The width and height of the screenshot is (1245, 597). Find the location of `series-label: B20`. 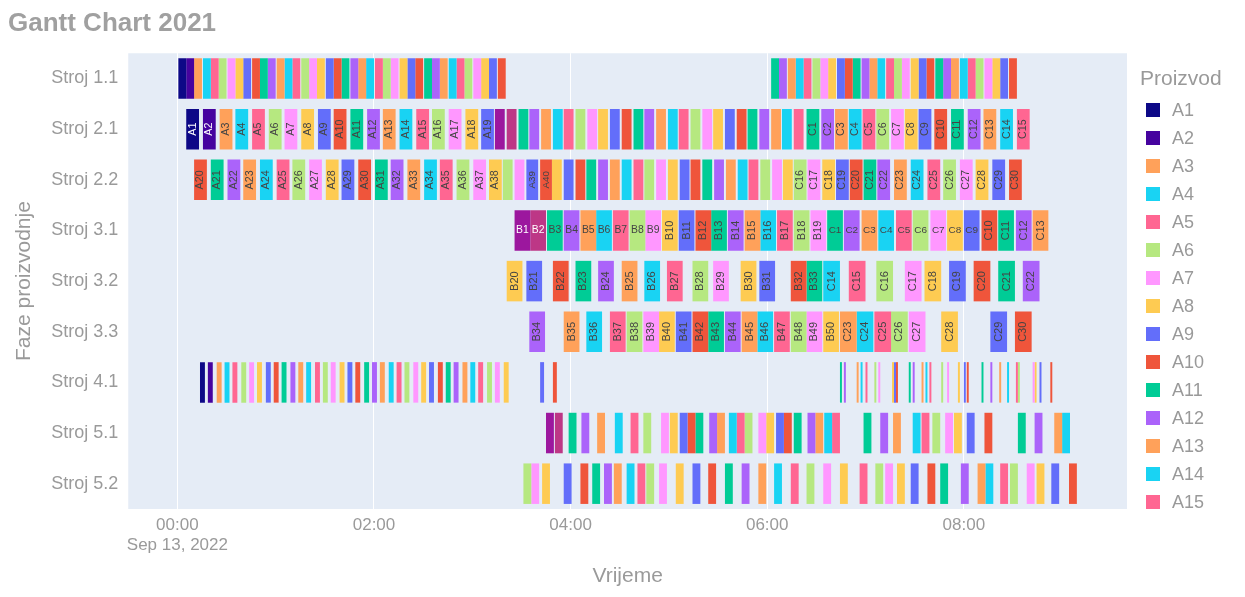

series-label: B20 is located at coordinates (513, 281).